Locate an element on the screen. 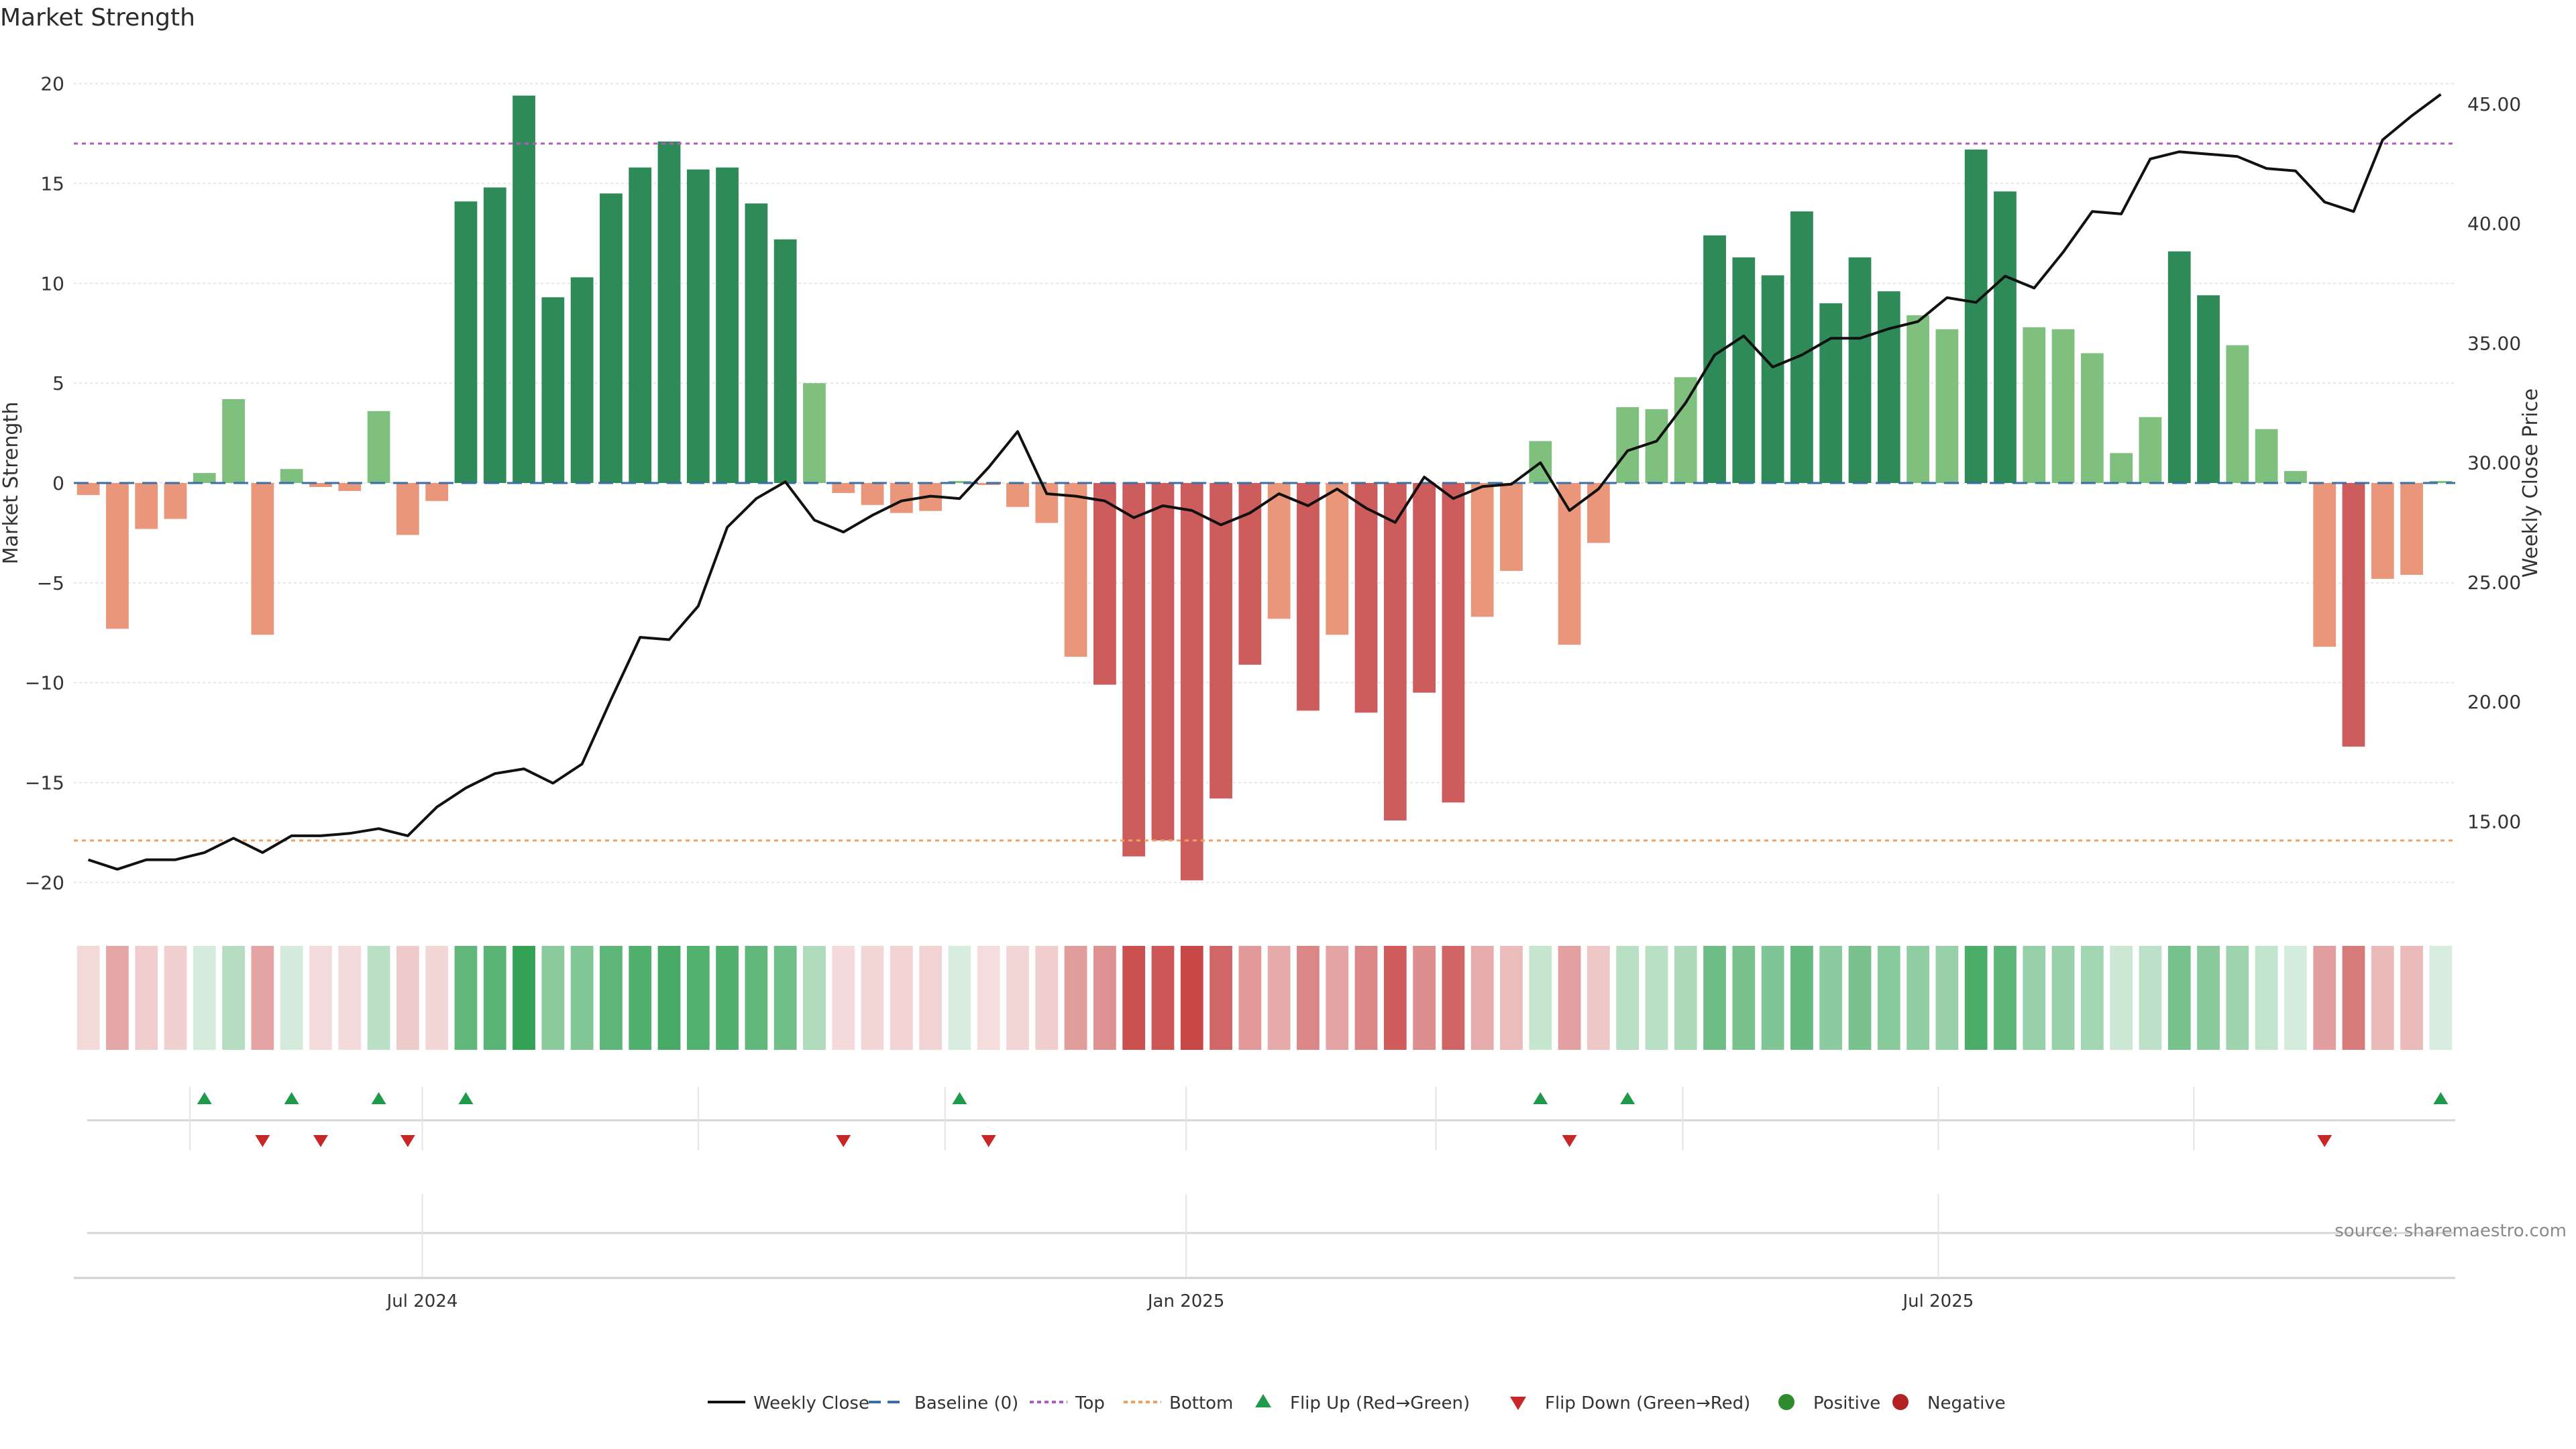 The image size is (2576, 1449). legend-item: Flip Up (Red→Green) is located at coordinates (1362, 1403).